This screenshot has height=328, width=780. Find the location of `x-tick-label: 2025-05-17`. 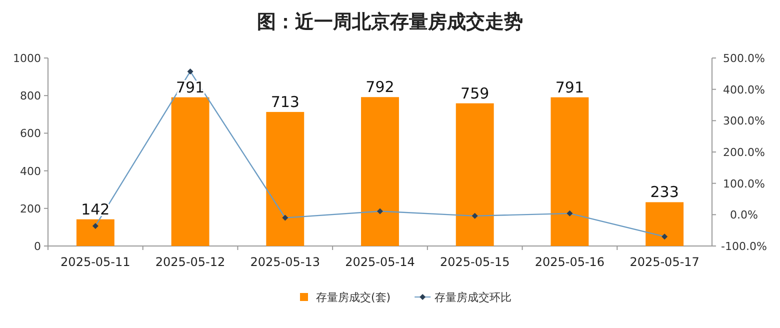

x-tick-label: 2025-05-17 is located at coordinates (665, 262).